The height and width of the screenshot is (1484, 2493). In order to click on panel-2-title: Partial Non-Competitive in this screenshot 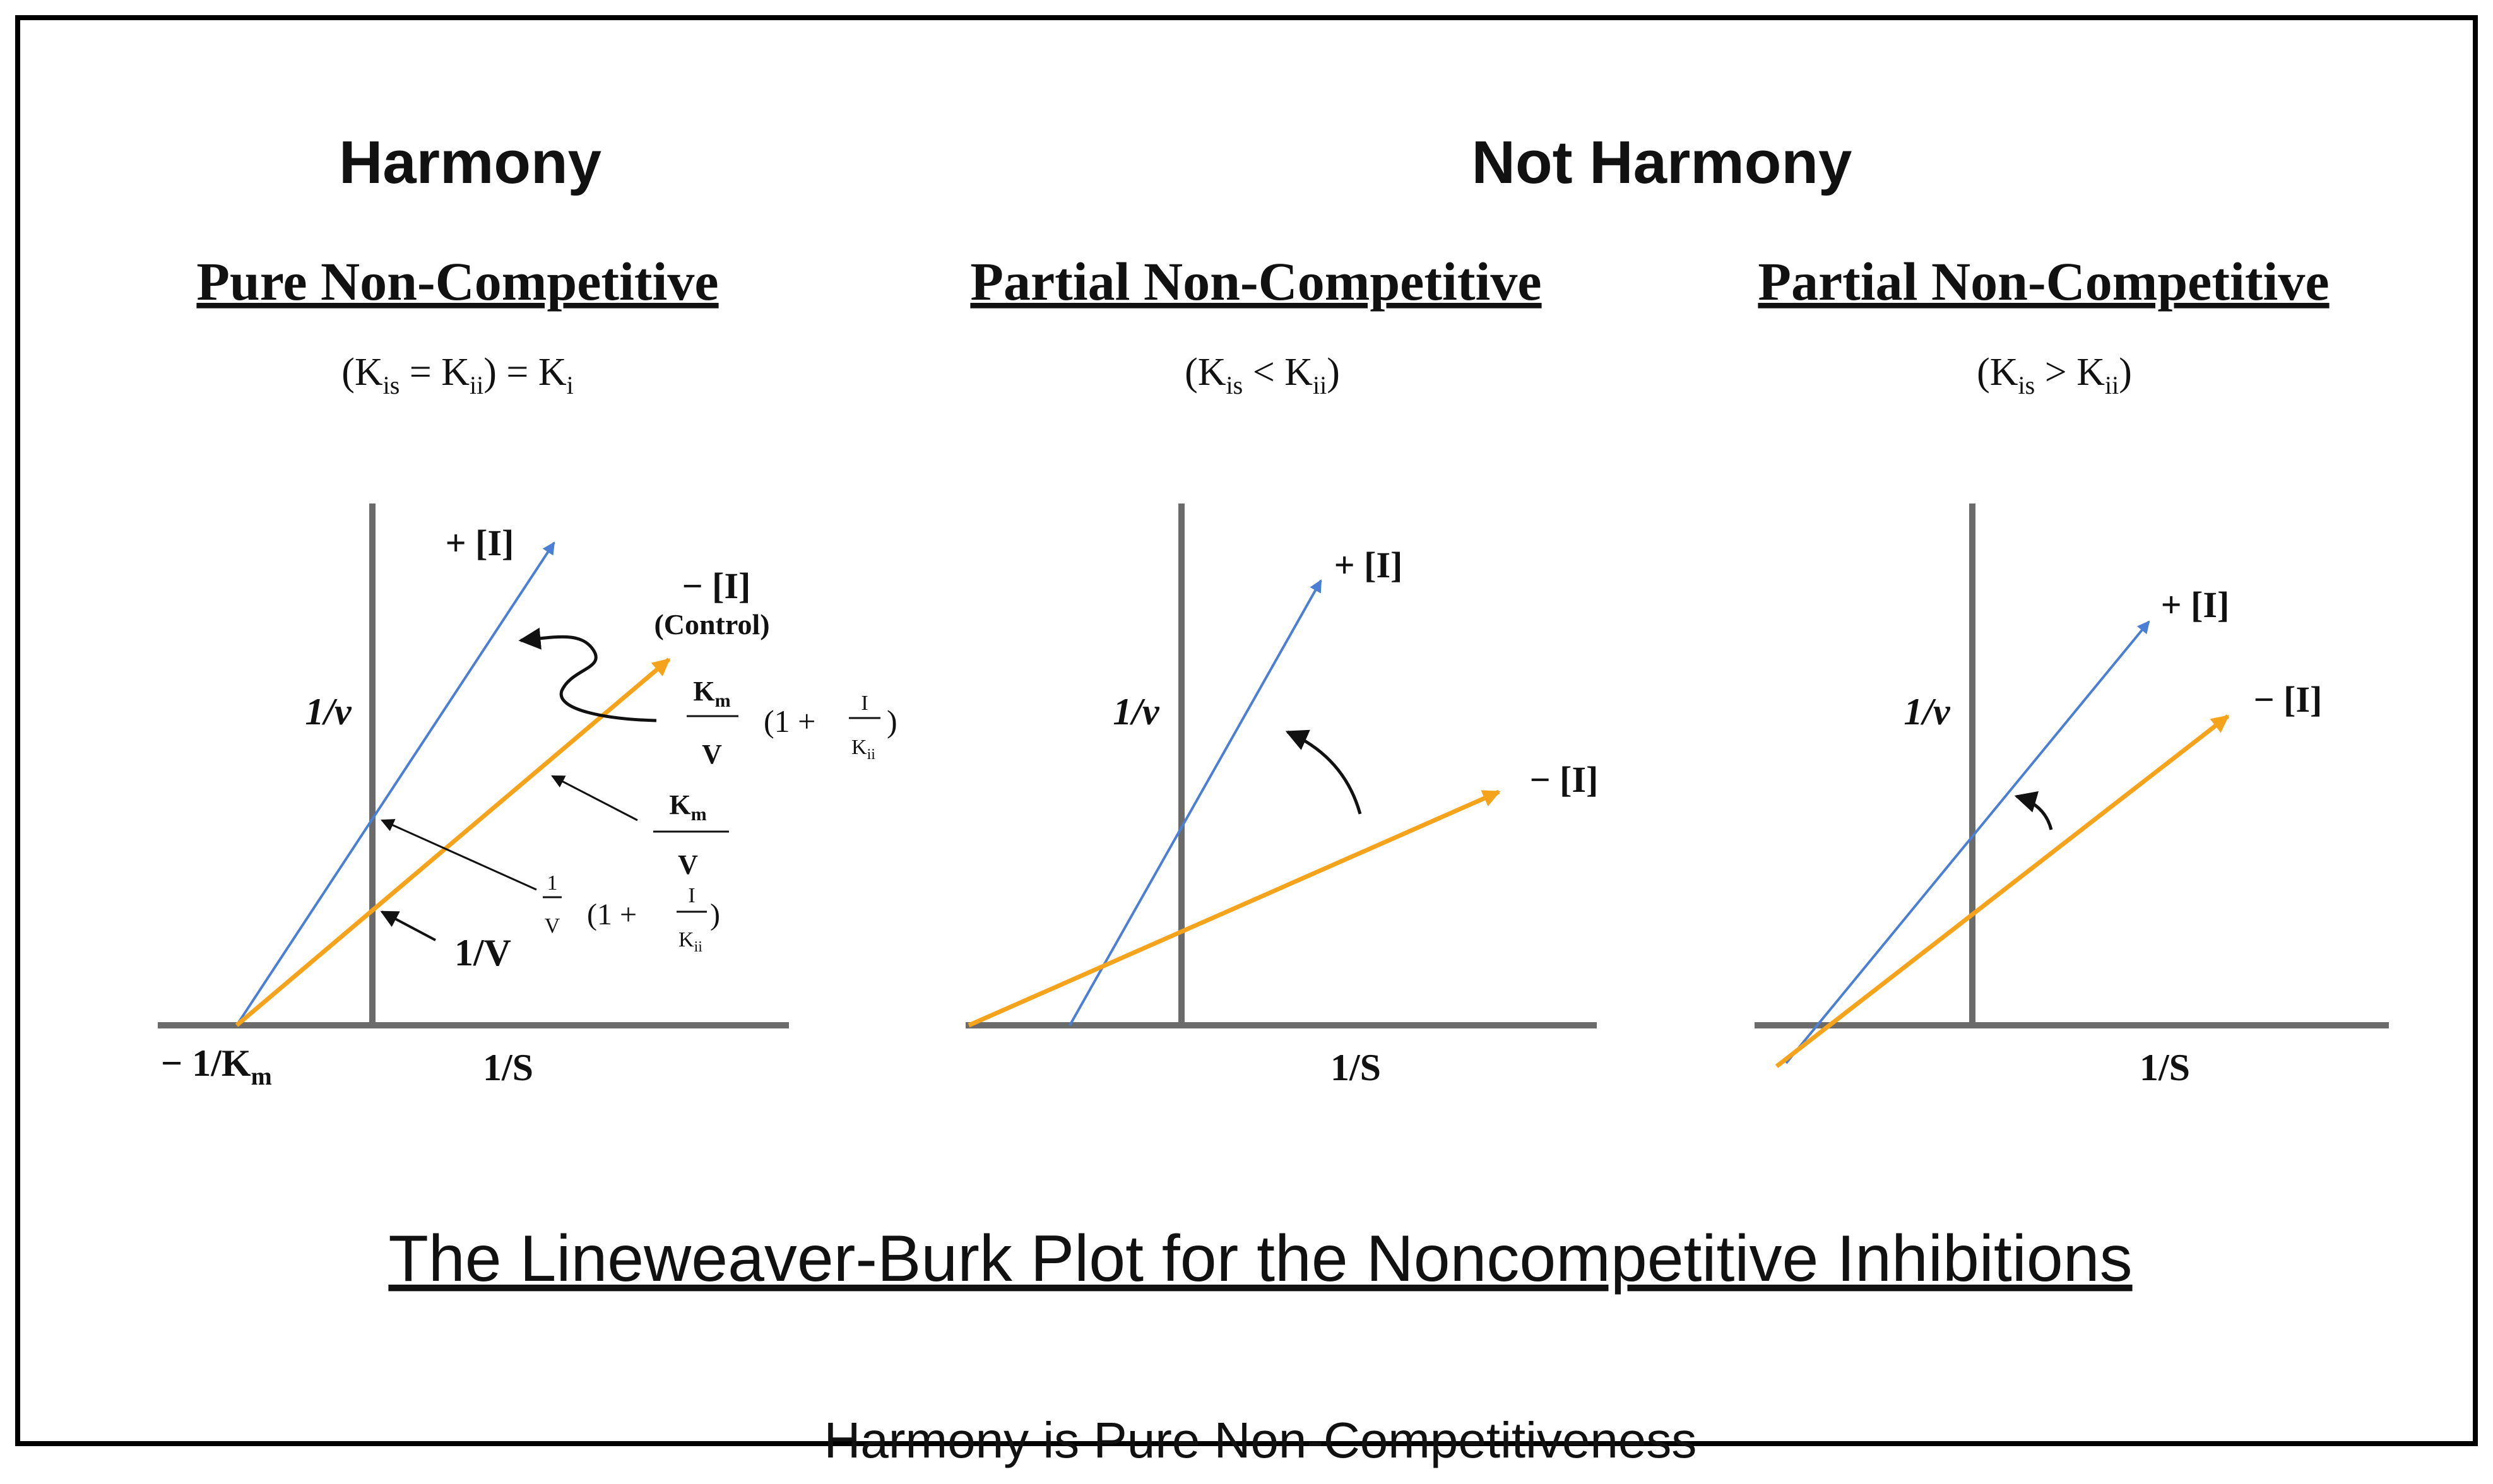, I will do `click(1255, 281)`.